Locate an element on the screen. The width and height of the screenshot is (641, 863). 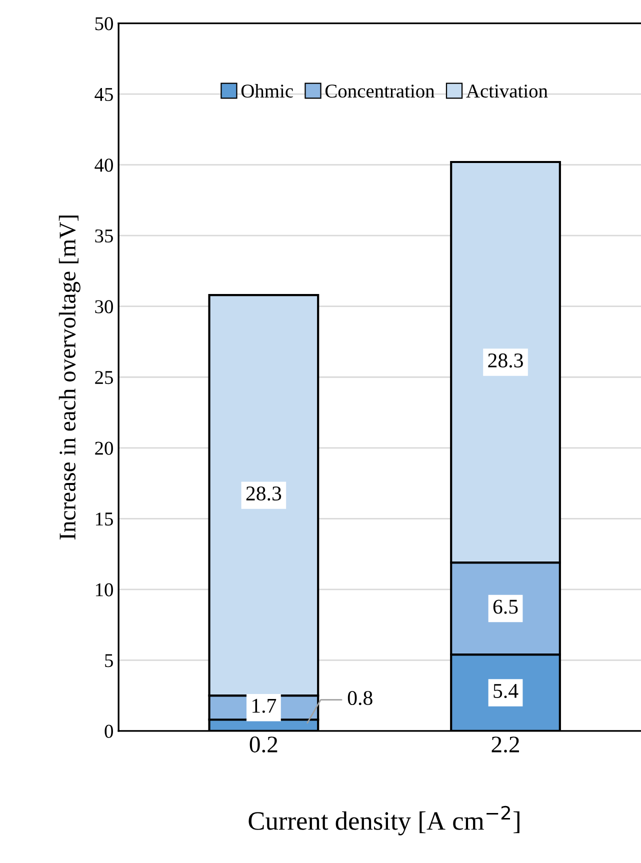
x-axis-title: Current density [A cm$^{−2}$] is located at coordinates (384, 821).